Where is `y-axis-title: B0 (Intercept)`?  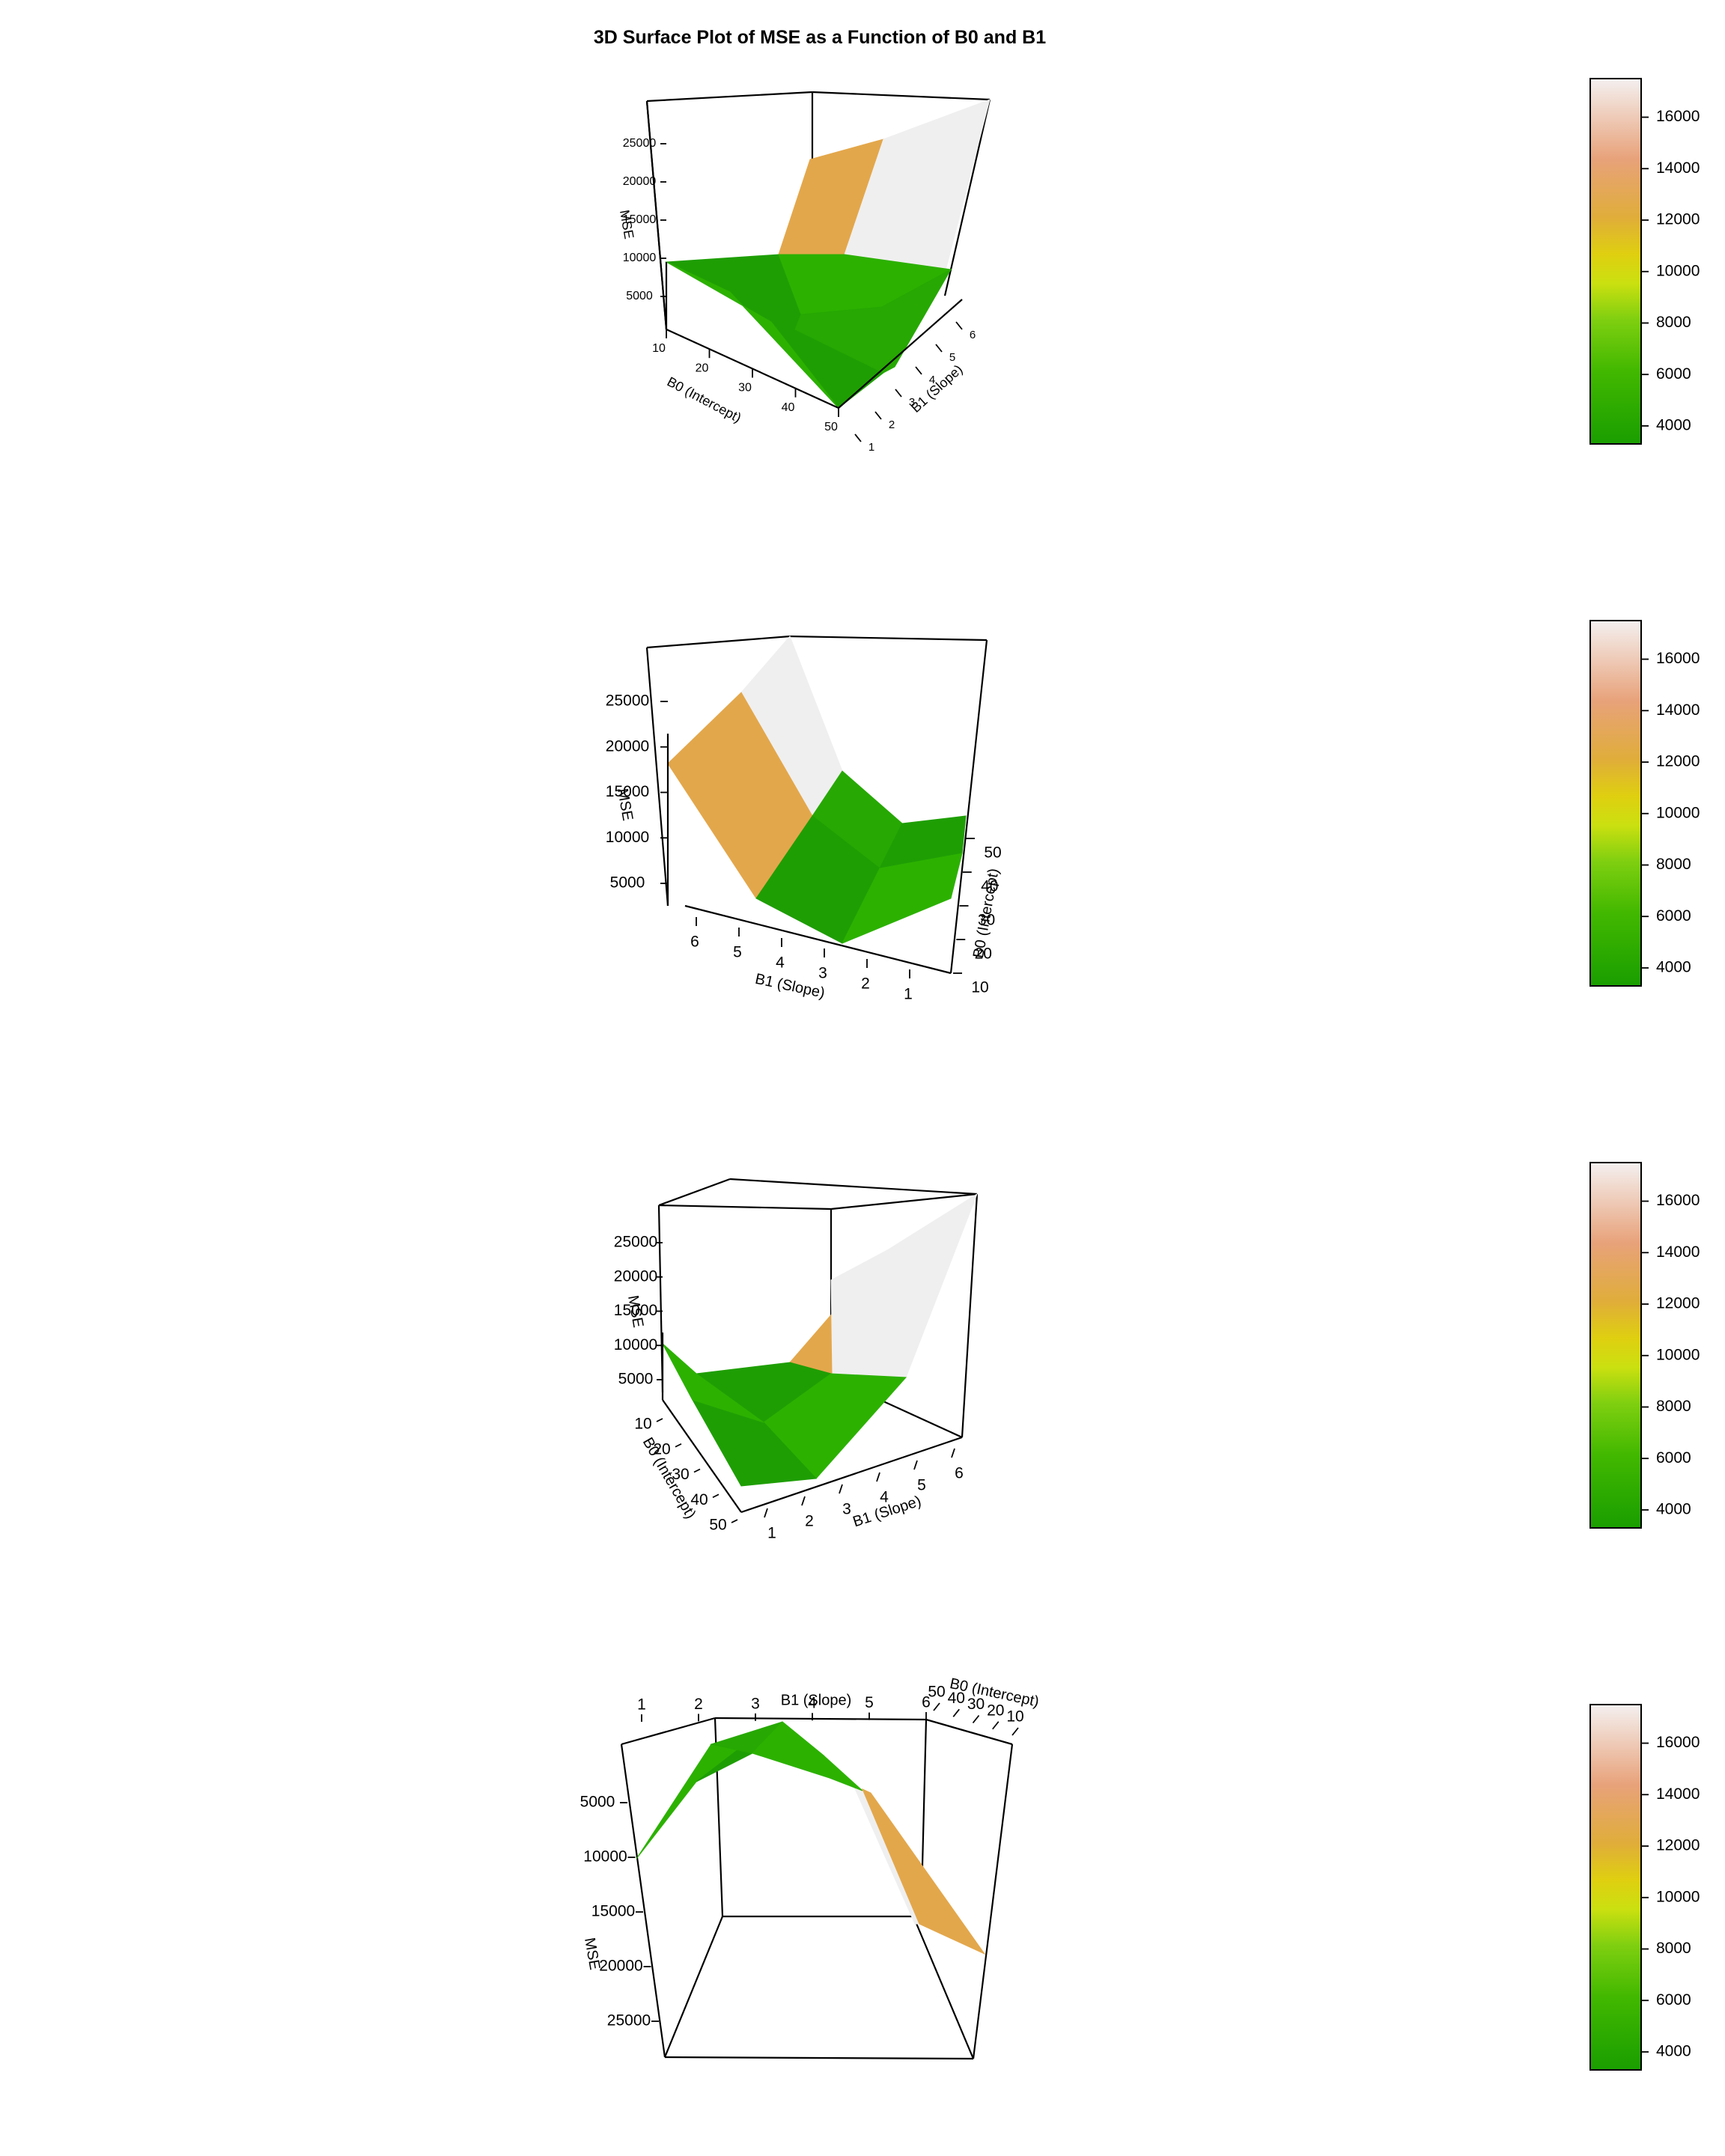
y-axis-title: B0 (Intercept) is located at coordinates (986, 913).